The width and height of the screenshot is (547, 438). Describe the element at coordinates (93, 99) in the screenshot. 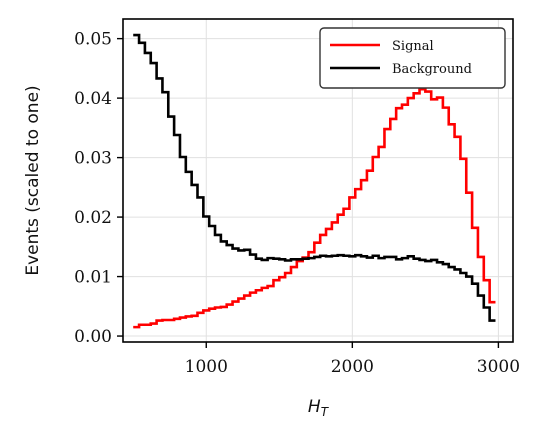

I see `y-tick-label: 0.04` at that location.